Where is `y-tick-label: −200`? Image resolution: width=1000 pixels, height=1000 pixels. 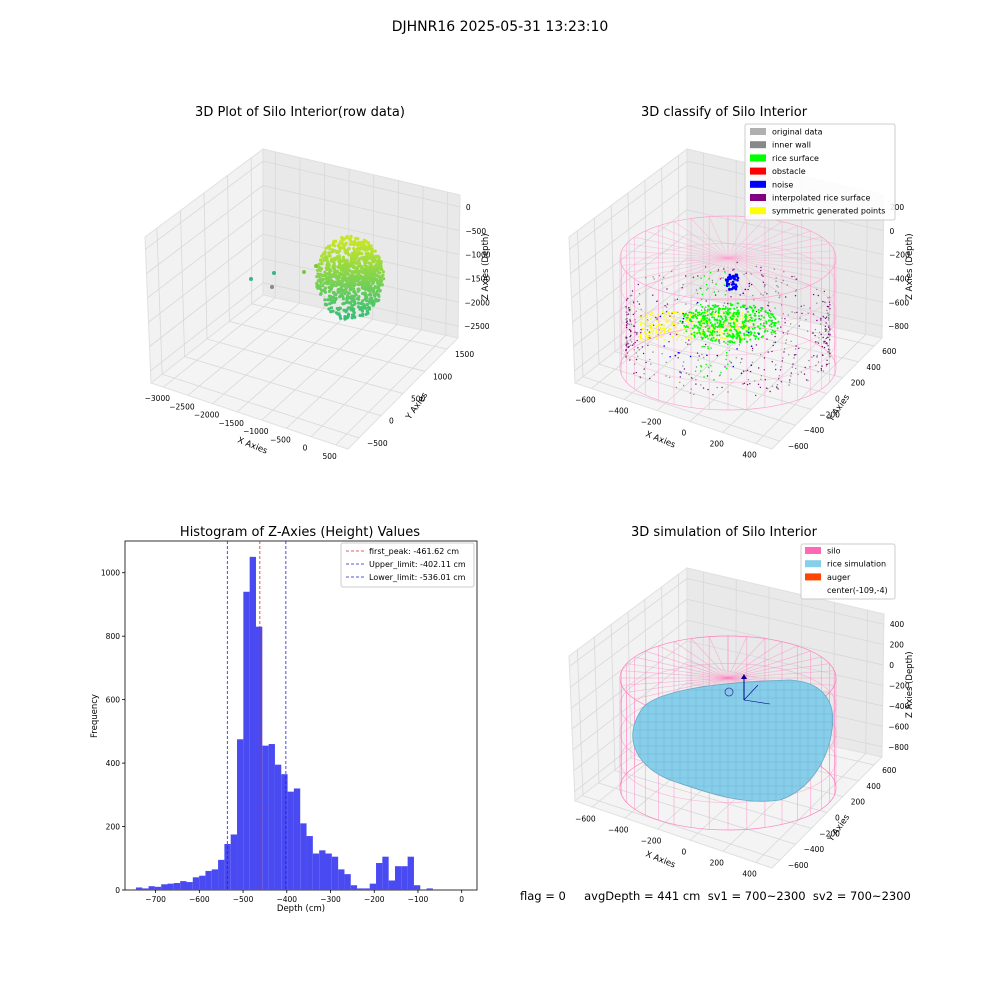 y-tick-label: −200 is located at coordinates (829, 414).